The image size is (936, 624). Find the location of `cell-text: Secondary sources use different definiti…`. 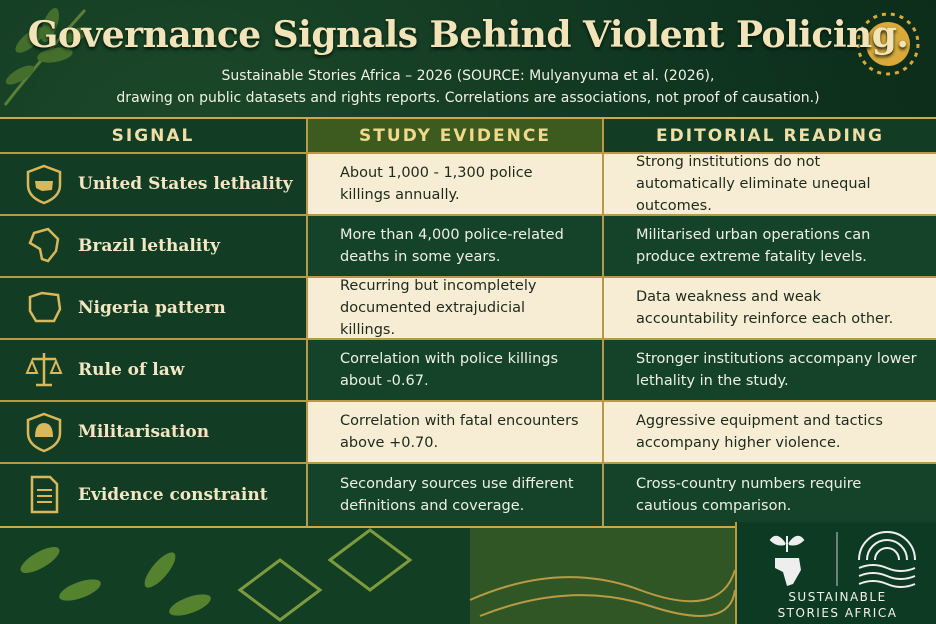

cell-text: Secondary sources use different definiti… is located at coordinates (457, 495).